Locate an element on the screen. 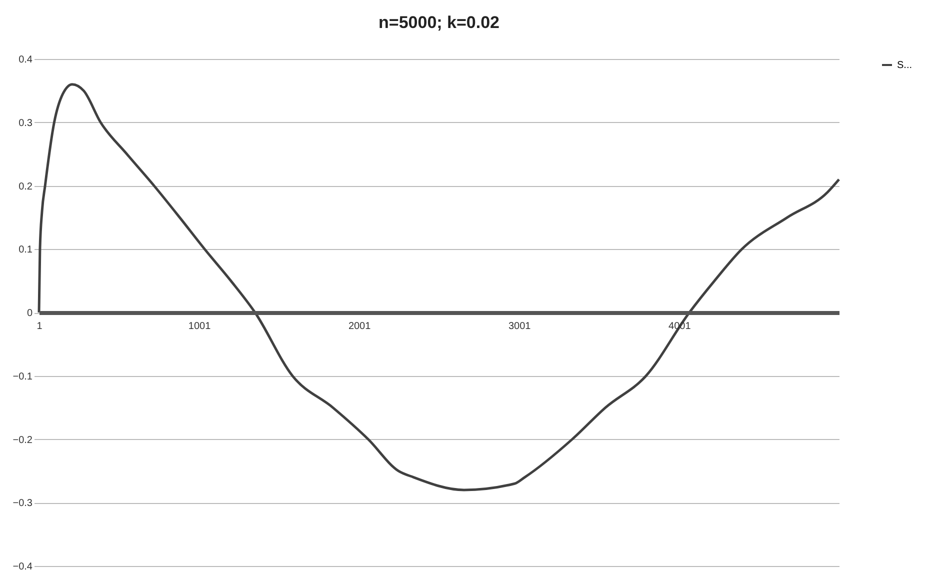  x-tick-label: 3001 is located at coordinates (520, 326).